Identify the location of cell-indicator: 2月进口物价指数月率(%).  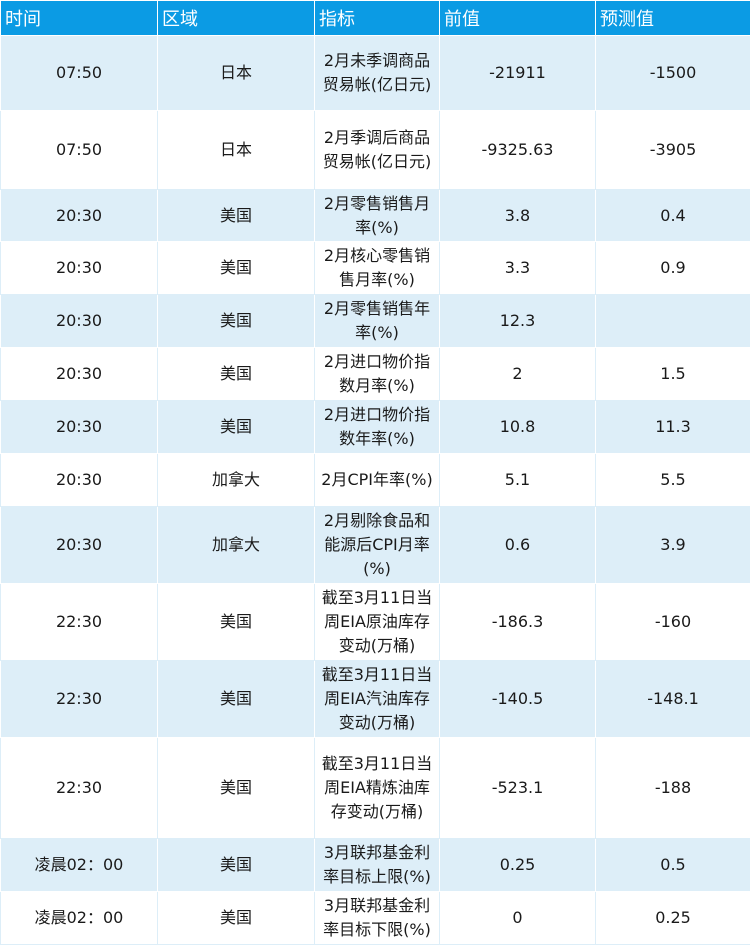
(377, 374).